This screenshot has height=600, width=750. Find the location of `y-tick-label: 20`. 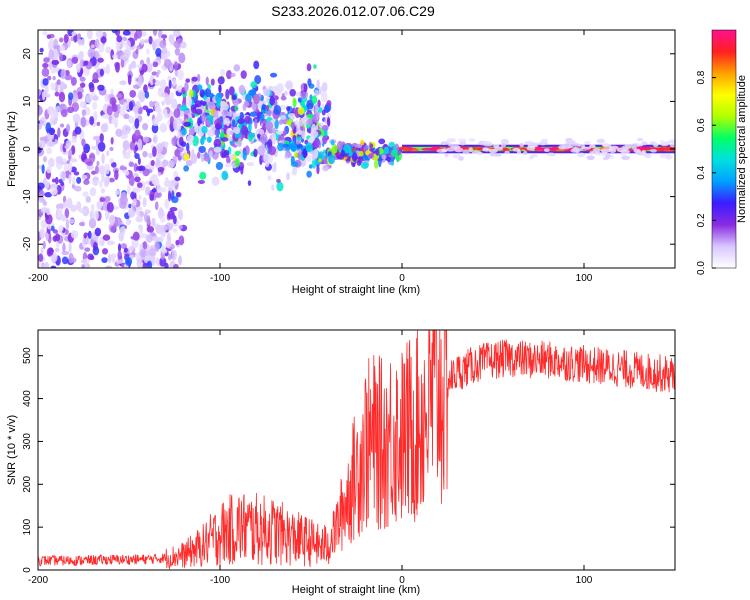

y-tick-label: 20 is located at coordinates (27, 54).